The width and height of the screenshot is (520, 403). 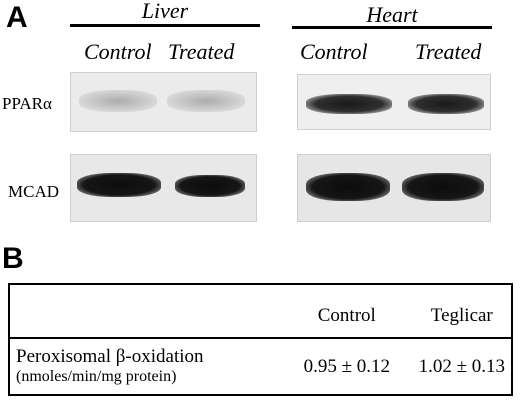 What do you see at coordinates (349, 104) in the screenshot?
I see `heart-ppara-control-band` at bounding box center [349, 104].